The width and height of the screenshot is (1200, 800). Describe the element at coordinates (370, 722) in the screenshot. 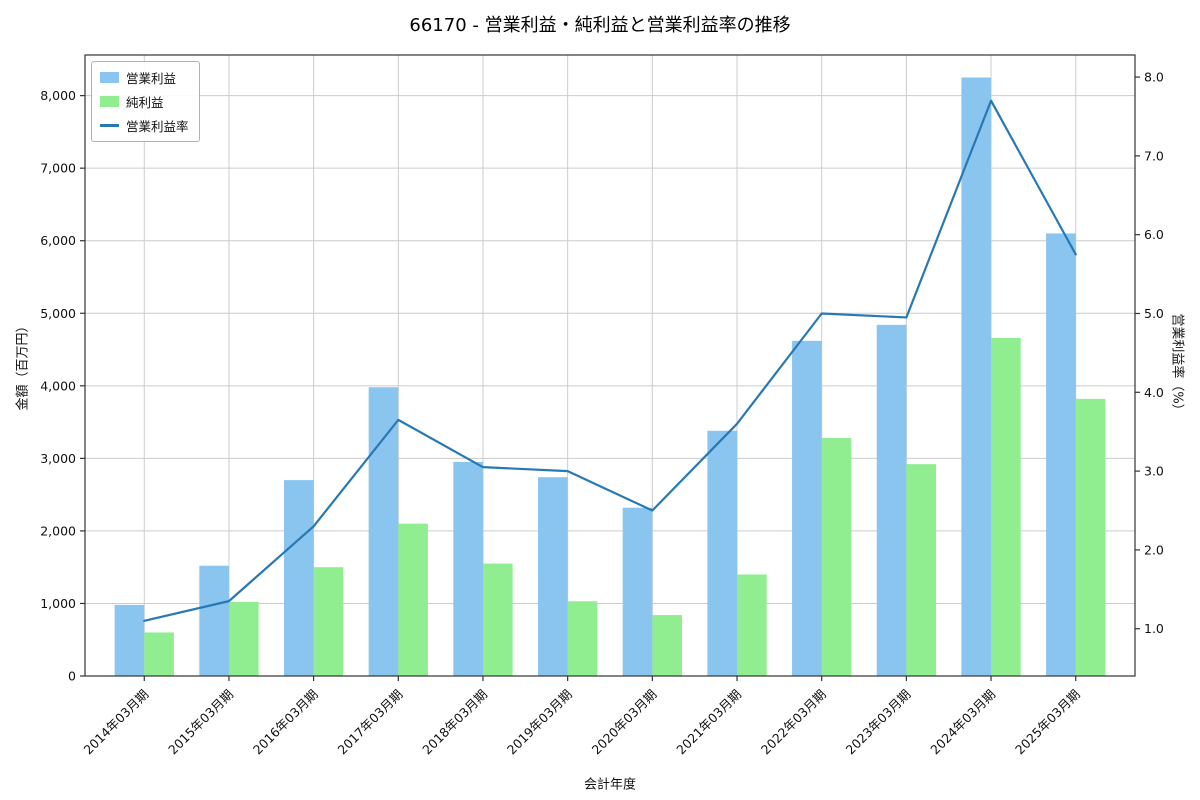

I see `tick-label-x: 2017年03月期` at that location.